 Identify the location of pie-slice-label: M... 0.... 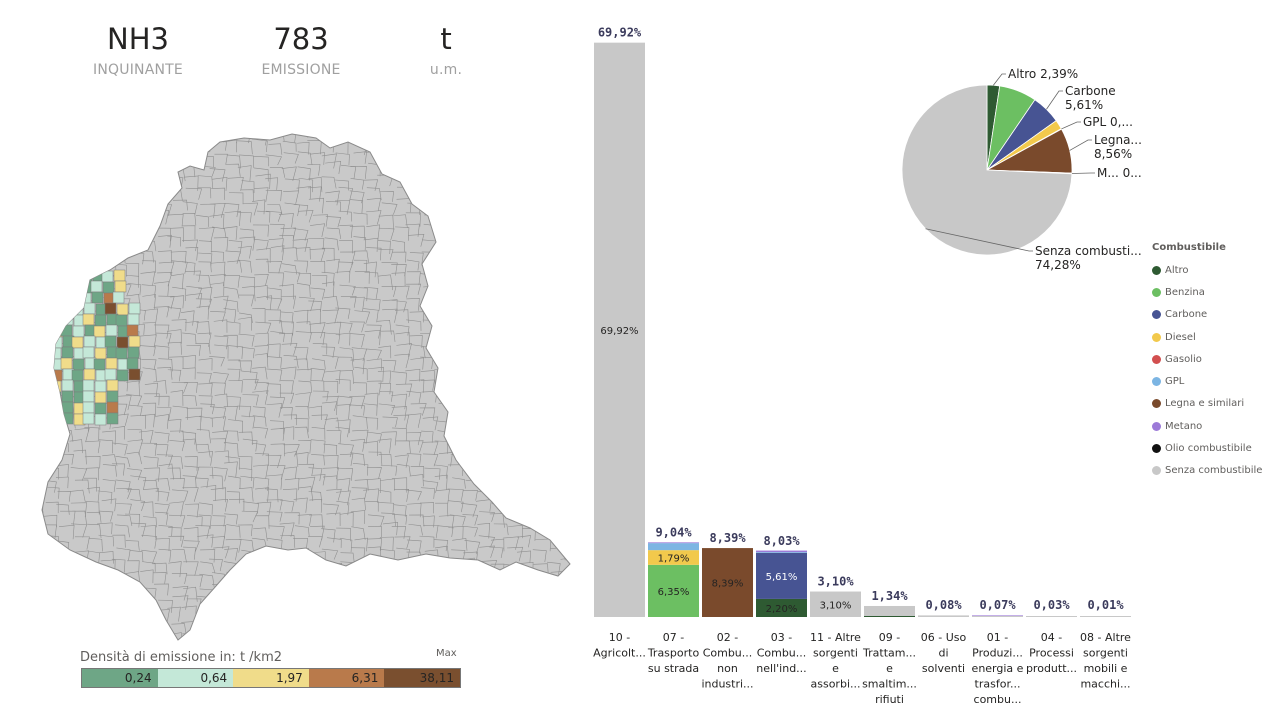
(1119, 173).